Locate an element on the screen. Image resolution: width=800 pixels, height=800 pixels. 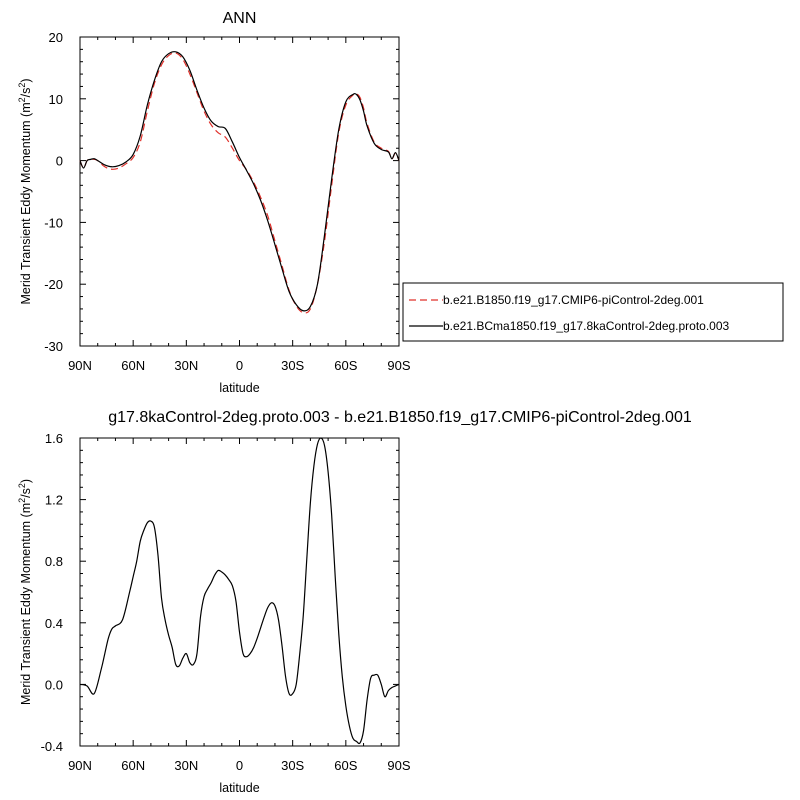
y-tick-label: 0 is located at coordinates (59, 161).